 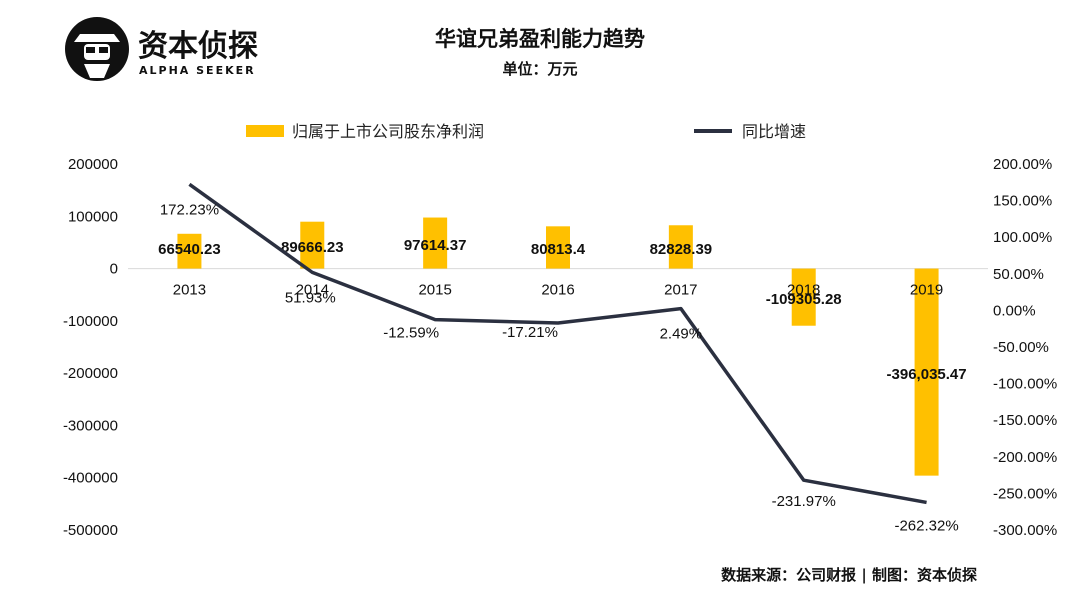 What do you see at coordinates (312, 290) in the screenshot?
I see `category-label: 2014` at bounding box center [312, 290].